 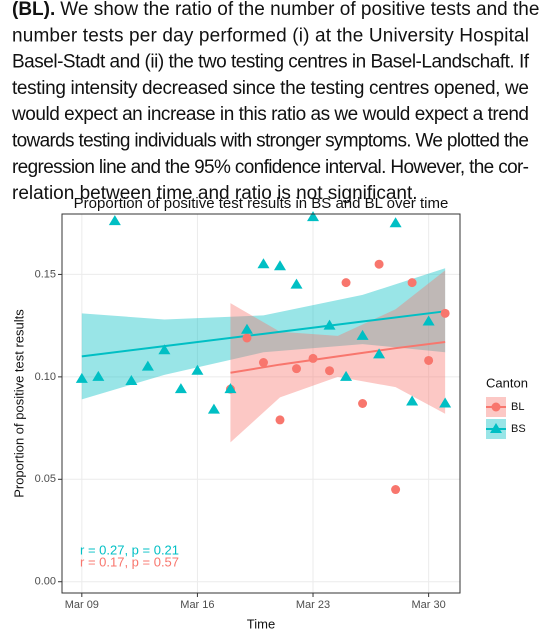 I want to click on x-tick-label: Mar 16, so click(x=197, y=605).